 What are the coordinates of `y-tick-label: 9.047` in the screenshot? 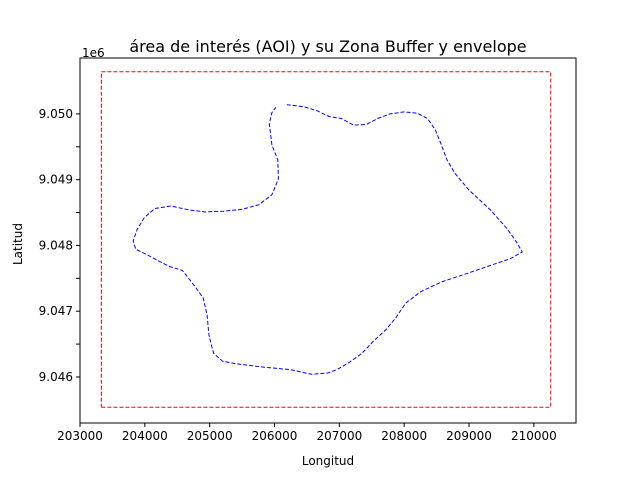 It's located at (56, 311).